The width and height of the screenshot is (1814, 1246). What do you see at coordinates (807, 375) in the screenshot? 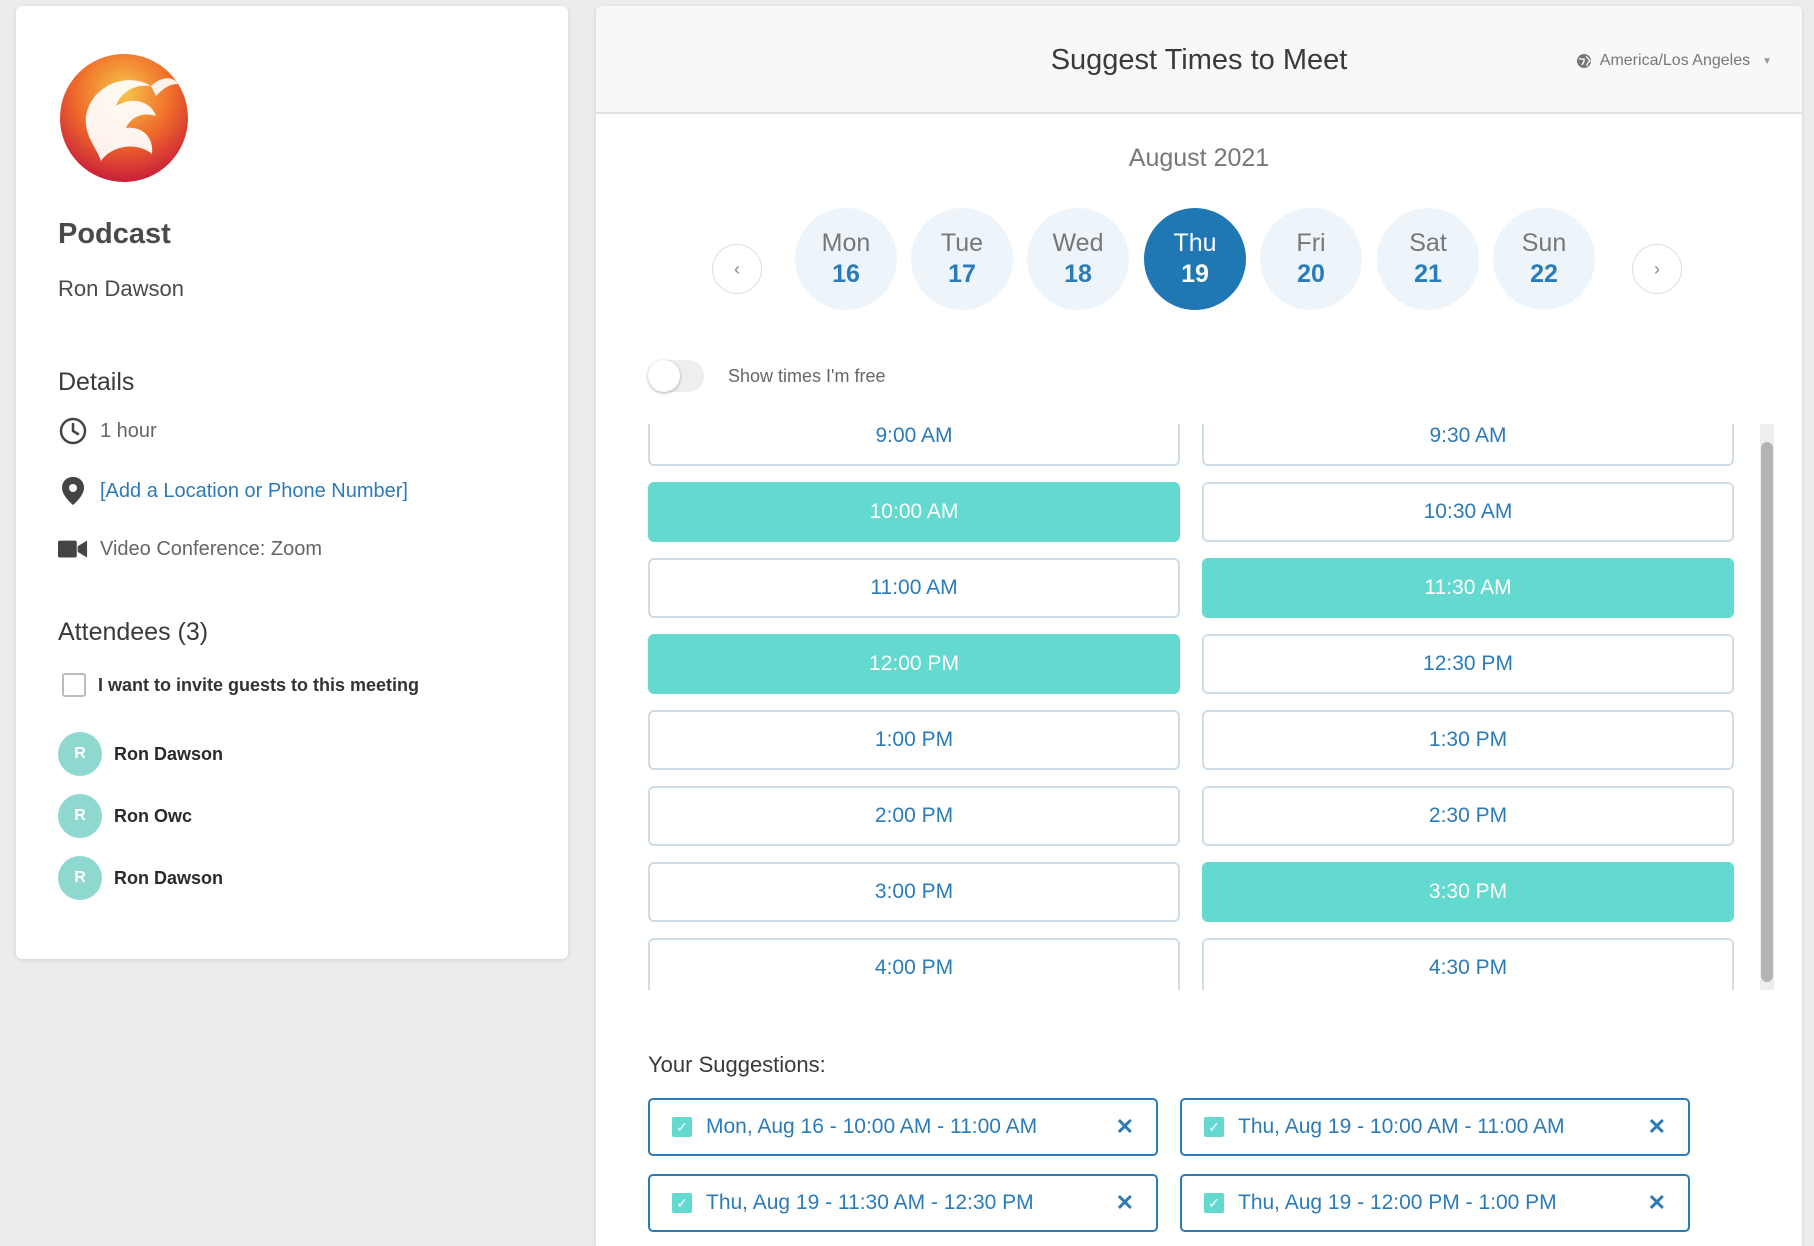
I see `show-free-times-label: Show times I'm free` at bounding box center [807, 375].